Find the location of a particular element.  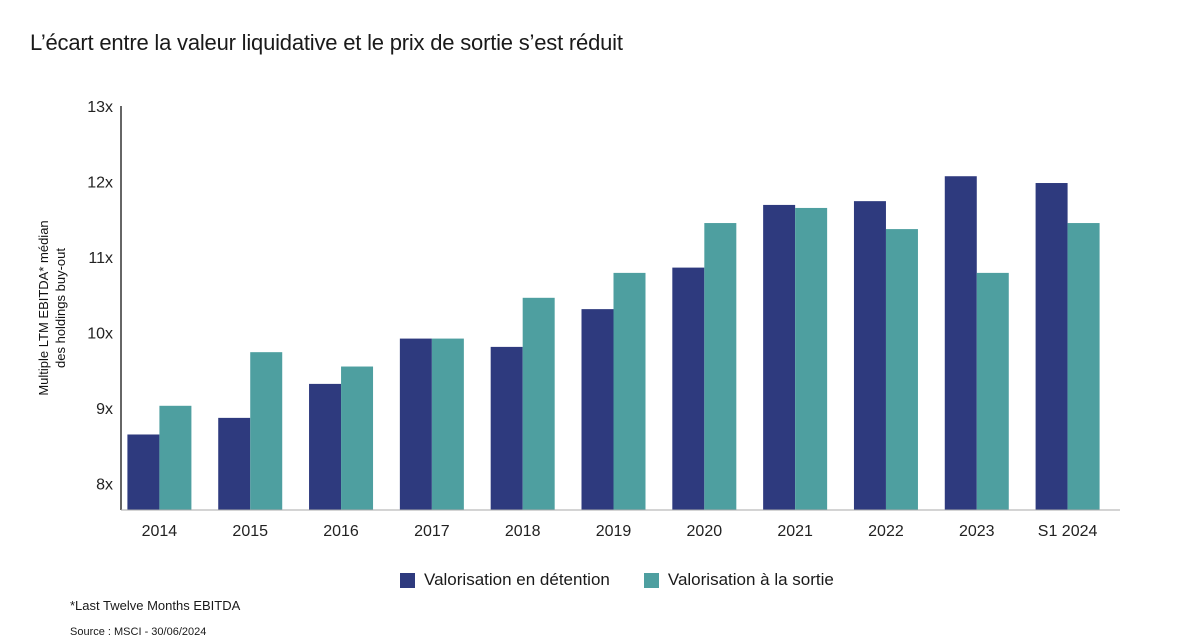

bar-sortie-2023 is located at coordinates (992, 391).